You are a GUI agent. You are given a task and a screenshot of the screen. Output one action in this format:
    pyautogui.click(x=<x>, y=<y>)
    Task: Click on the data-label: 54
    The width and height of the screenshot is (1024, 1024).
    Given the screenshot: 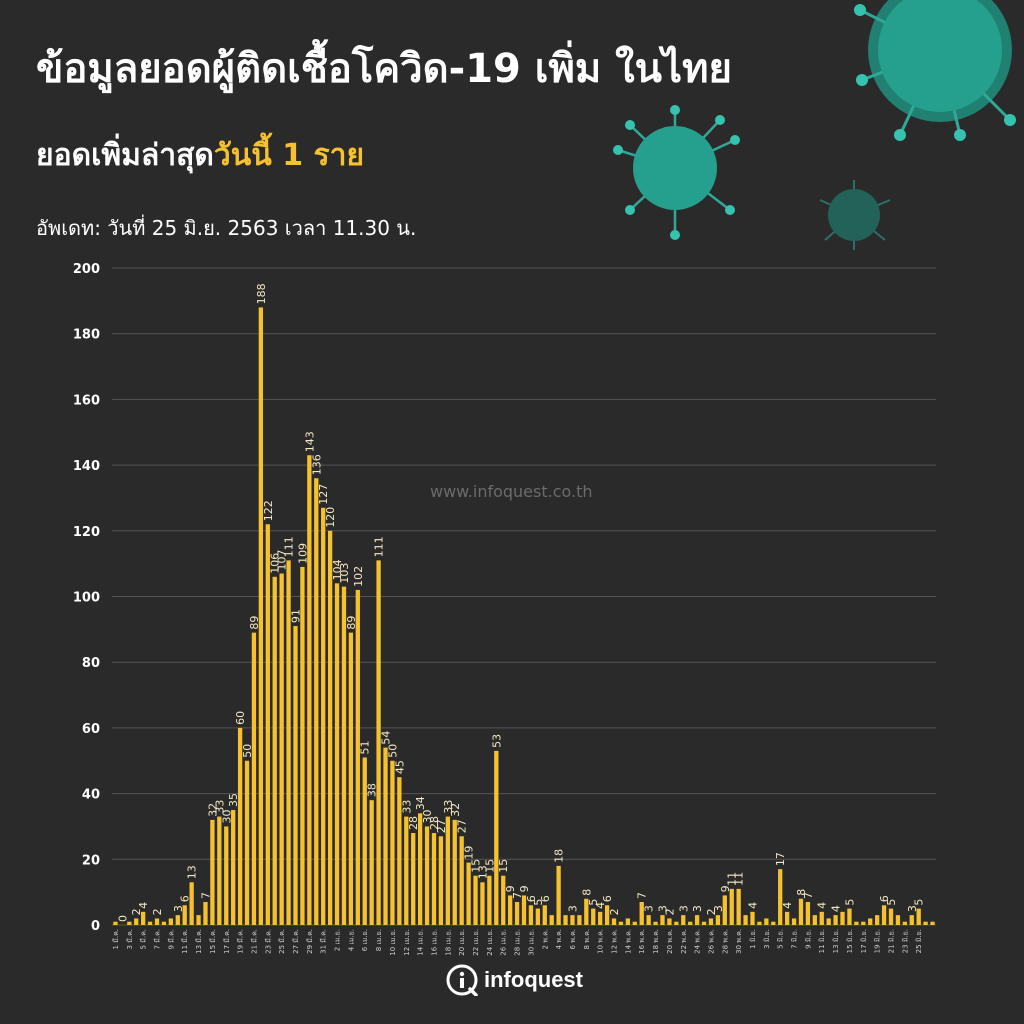 What is the action you would take?
    pyautogui.click(x=386, y=738)
    